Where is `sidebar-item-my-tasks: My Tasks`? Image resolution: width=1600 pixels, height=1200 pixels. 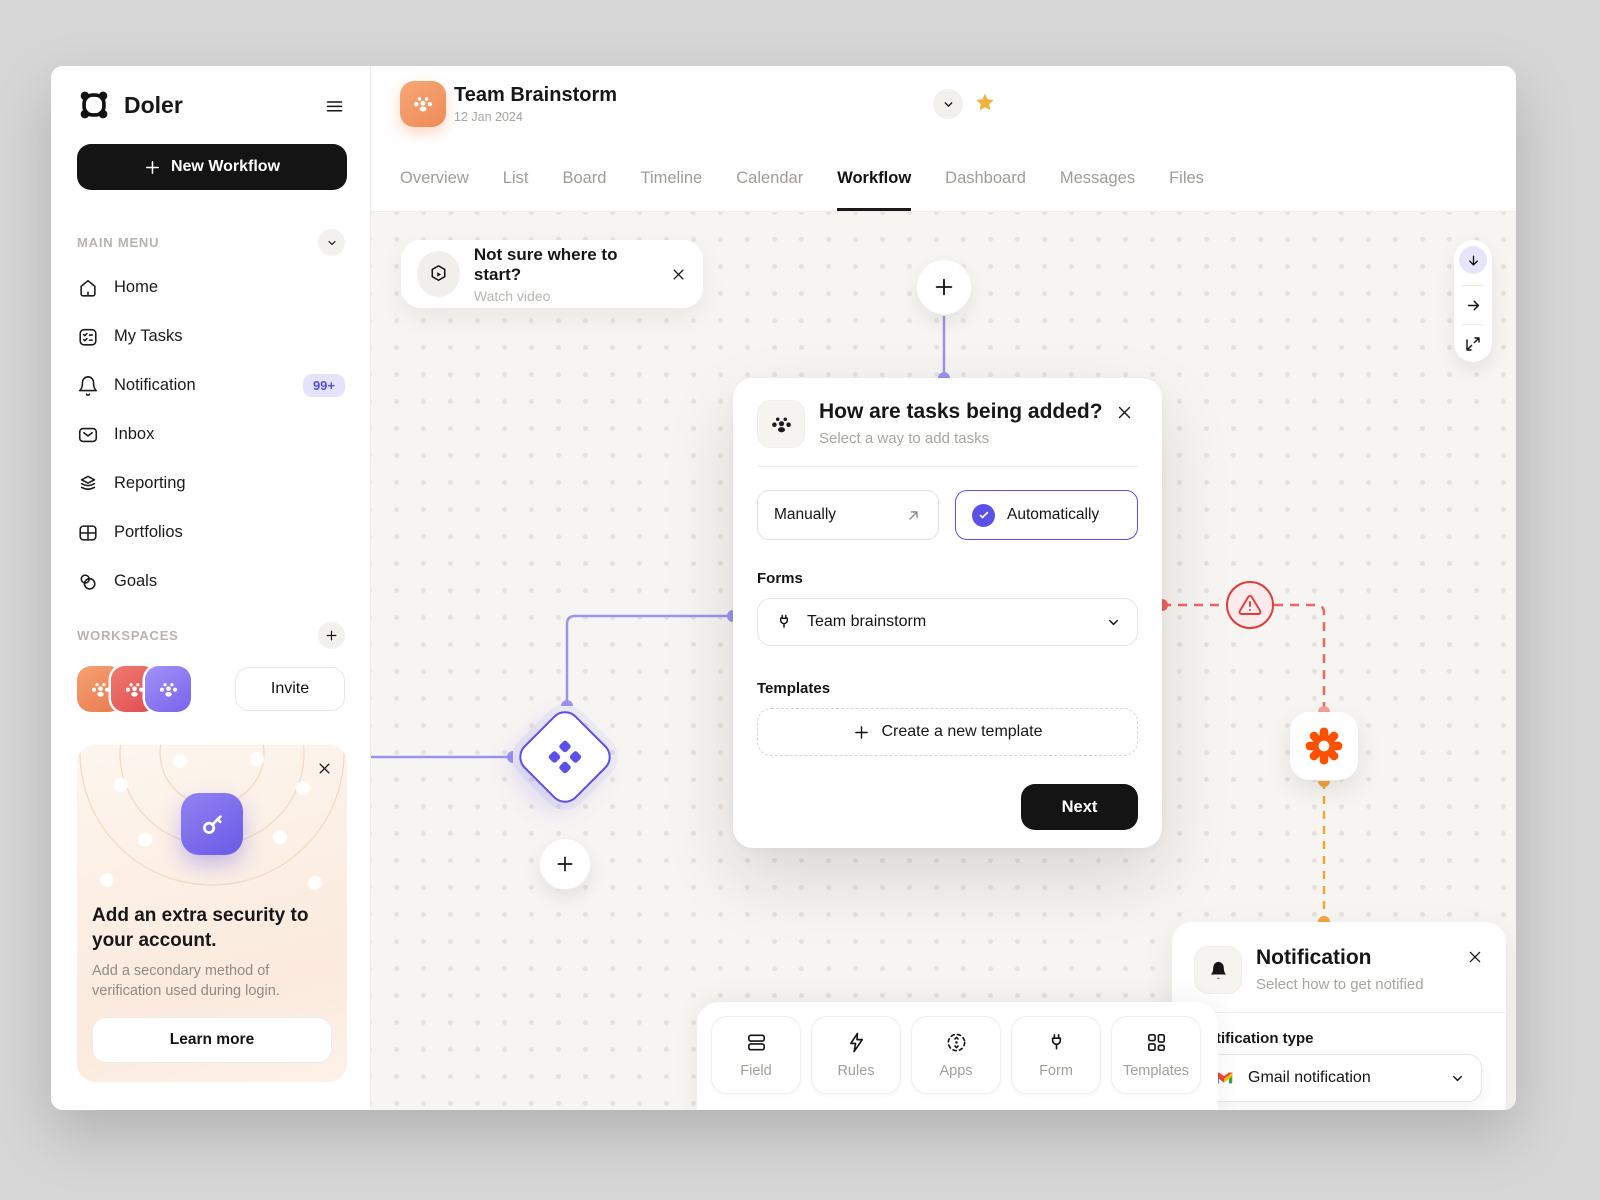 sidebar-item-my-tasks: My Tasks is located at coordinates (211, 336).